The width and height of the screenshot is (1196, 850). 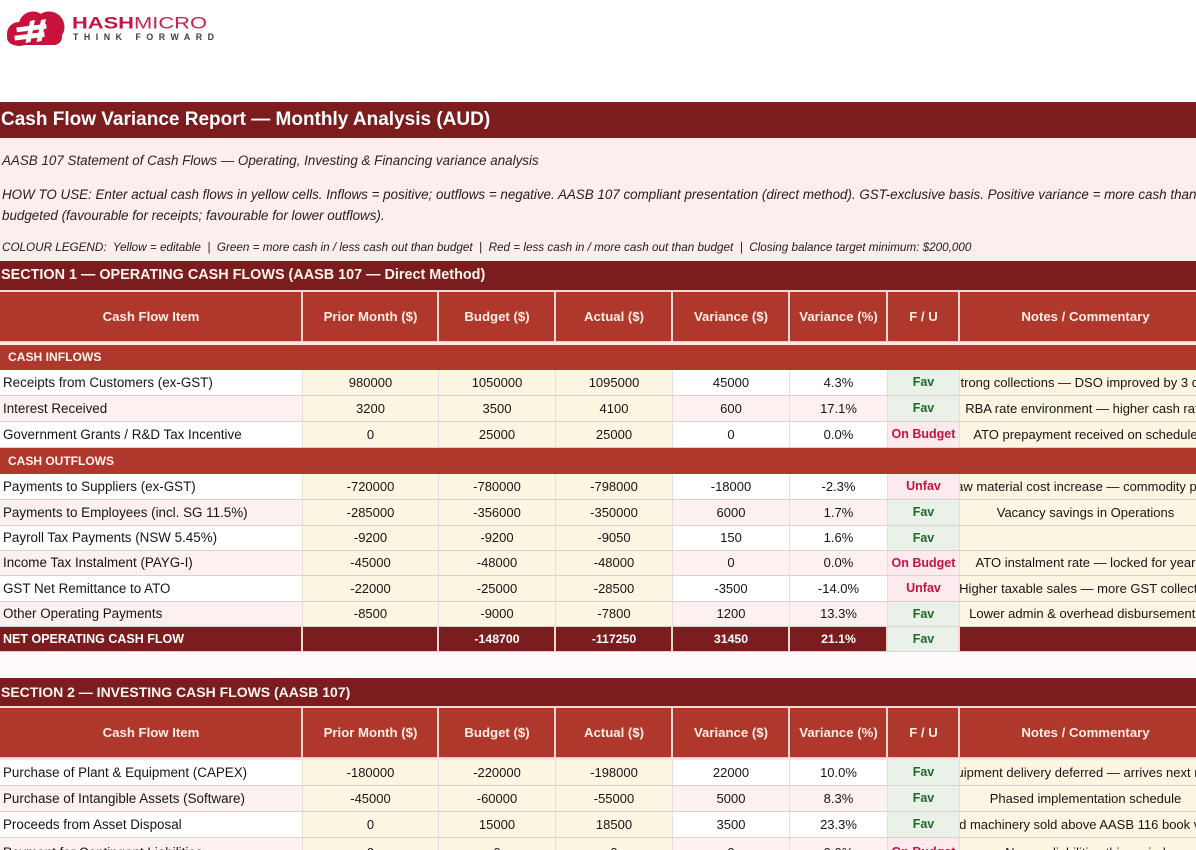 What do you see at coordinates (170, 23) in the screenshot?
I see `svg-text: MICRO` at bounding box center [170, 23].